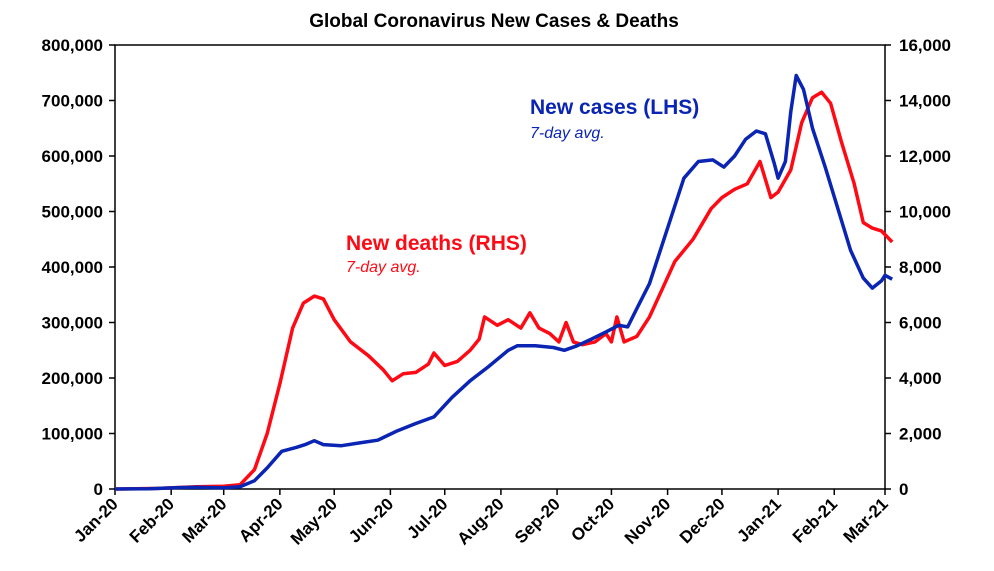  What do you see at coordinates (925, 212) in the screenshot?
I see `right-tick-label: 10,000` at bounding box center [925, 212].